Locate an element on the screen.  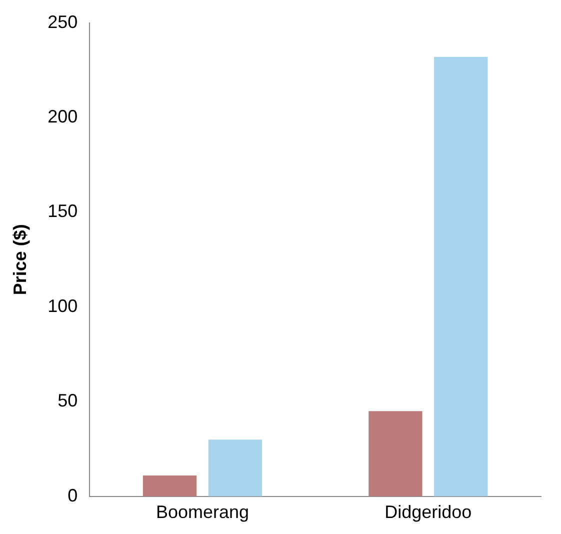
y-tick-label: 0 is located at coordinates (73, 495).